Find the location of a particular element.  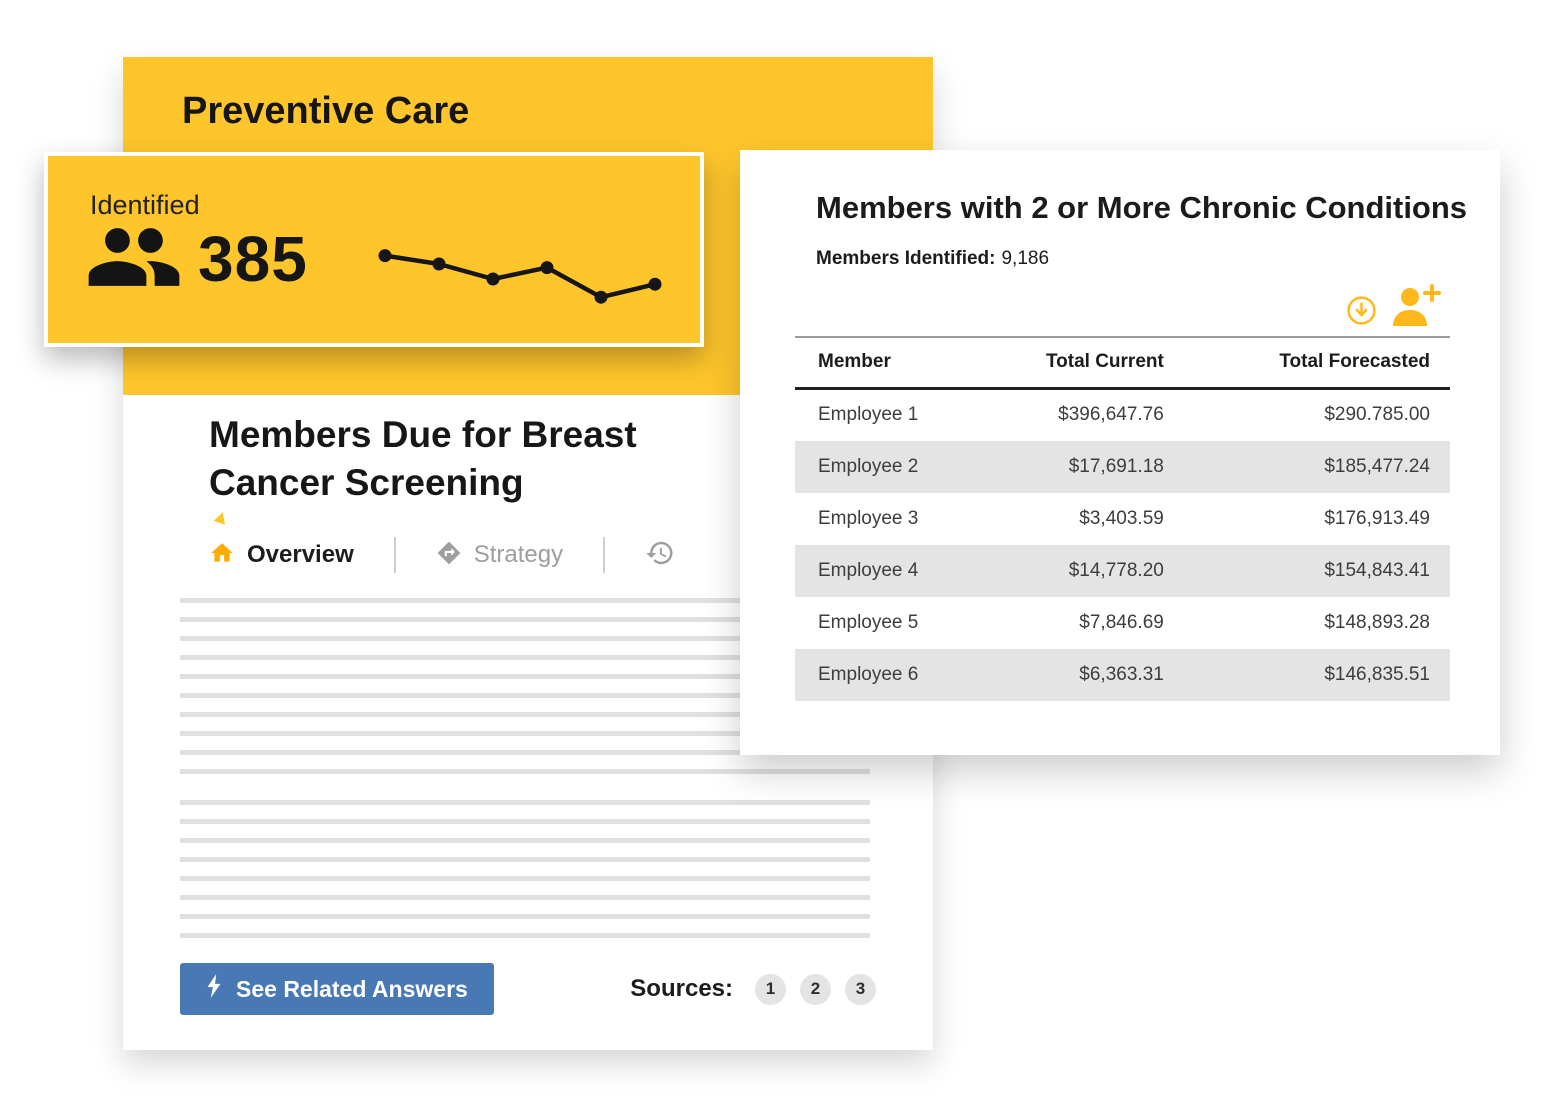

identified-stat-card: Identified 385 is located at coordinates (374, 249).